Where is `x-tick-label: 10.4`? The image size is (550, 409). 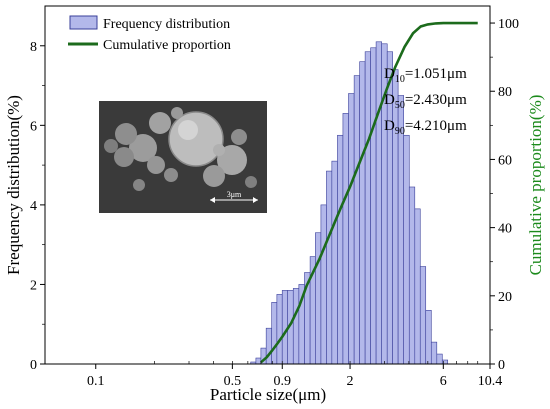 x-tick-label: 10.4 is located at coordinates (490, 381).